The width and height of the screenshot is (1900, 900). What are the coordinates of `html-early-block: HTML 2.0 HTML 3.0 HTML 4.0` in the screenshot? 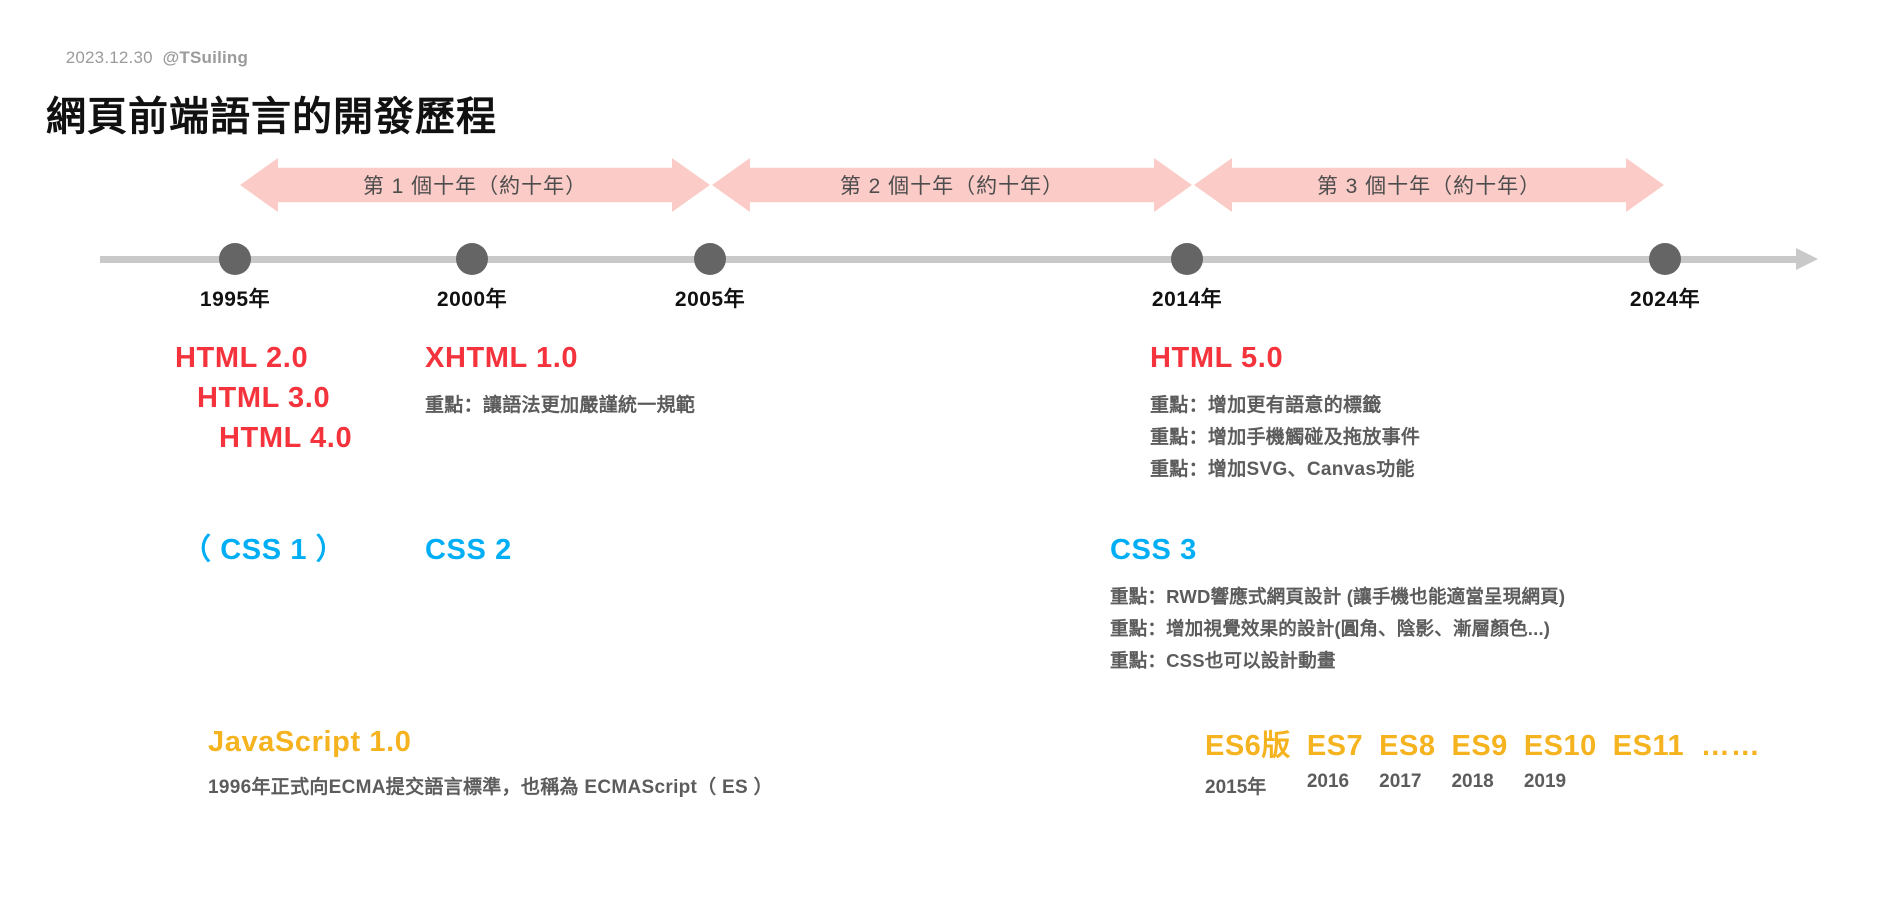 It's located at (263, 398).